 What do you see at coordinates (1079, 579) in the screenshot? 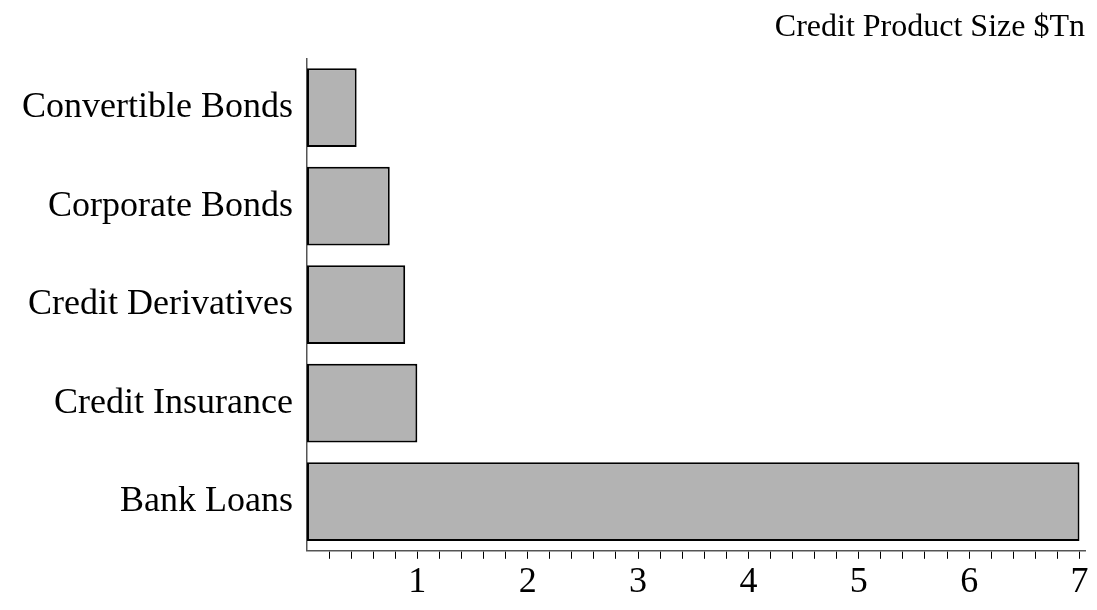
I see `x-tick-label: 7` at bounding box center [1079, 579].